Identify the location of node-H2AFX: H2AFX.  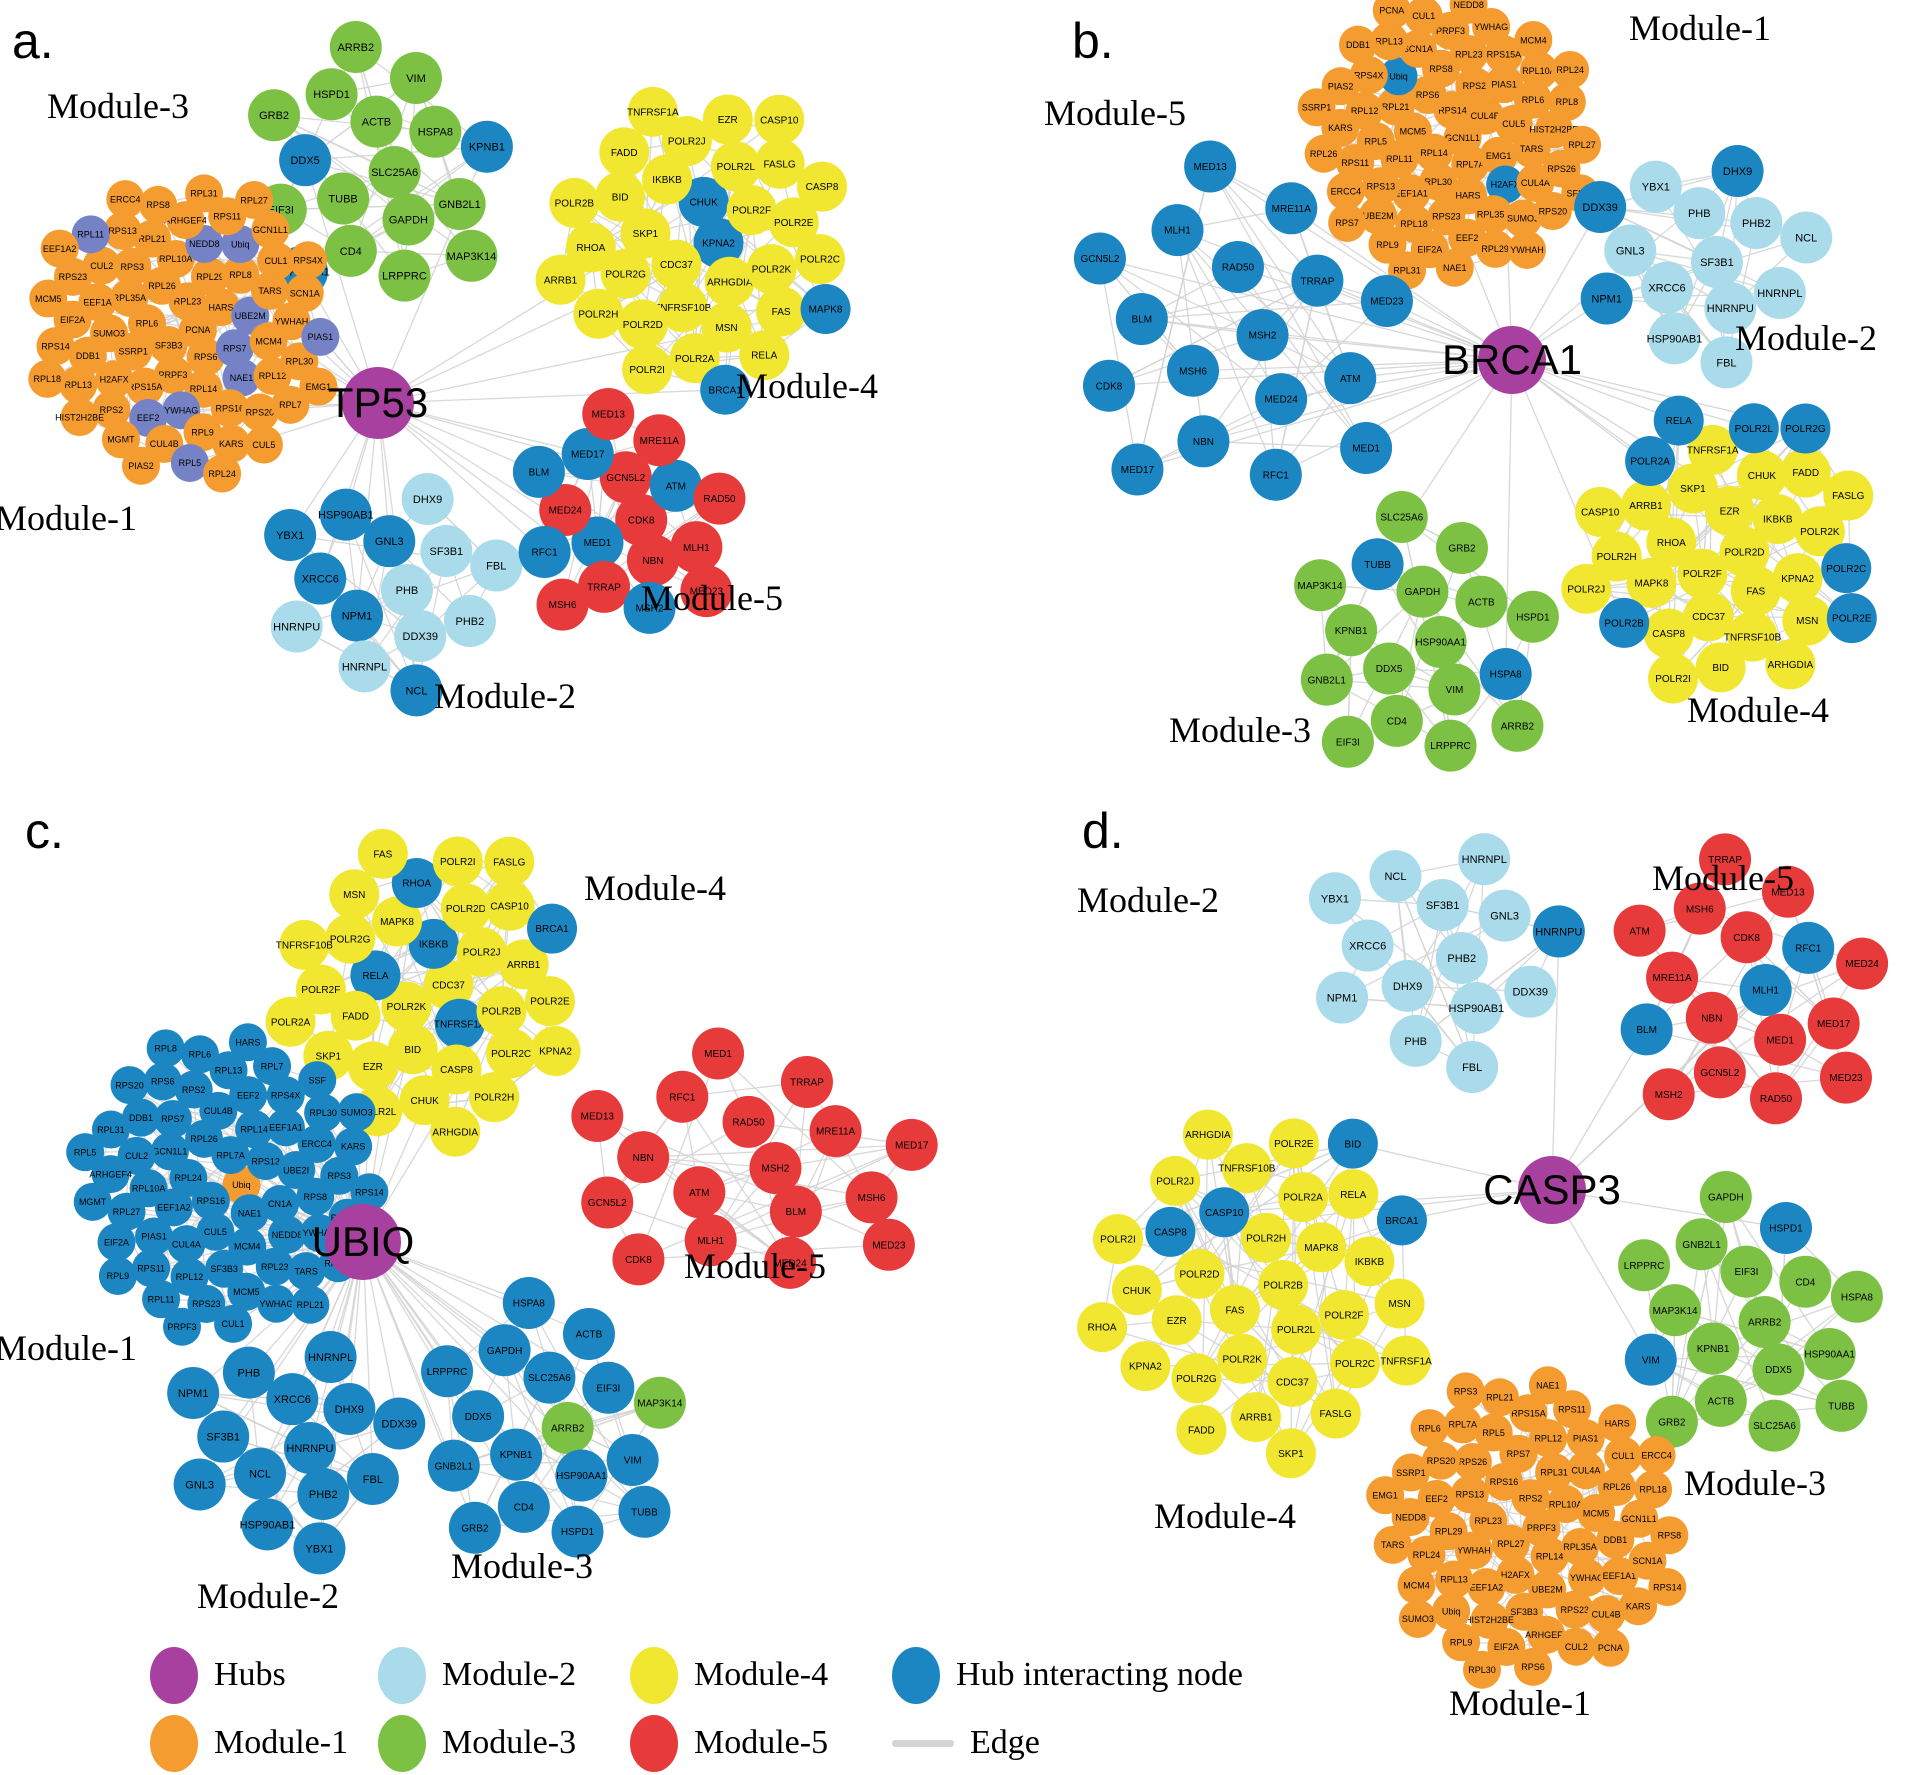
(1515, 1574).